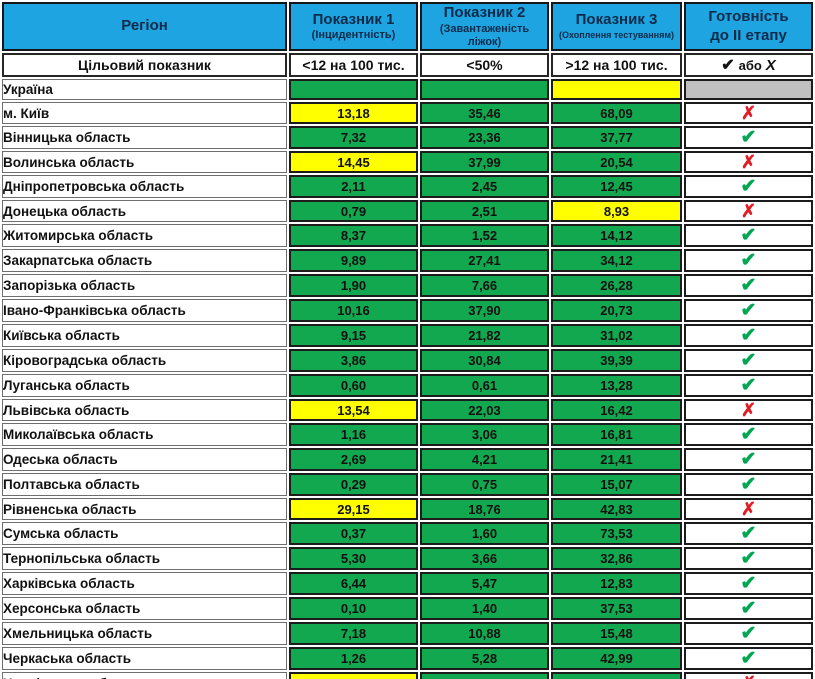  Describe the element at coordinates (616, 386) in the screenshot. I see `indicator3-cell: 13,28` at that location.